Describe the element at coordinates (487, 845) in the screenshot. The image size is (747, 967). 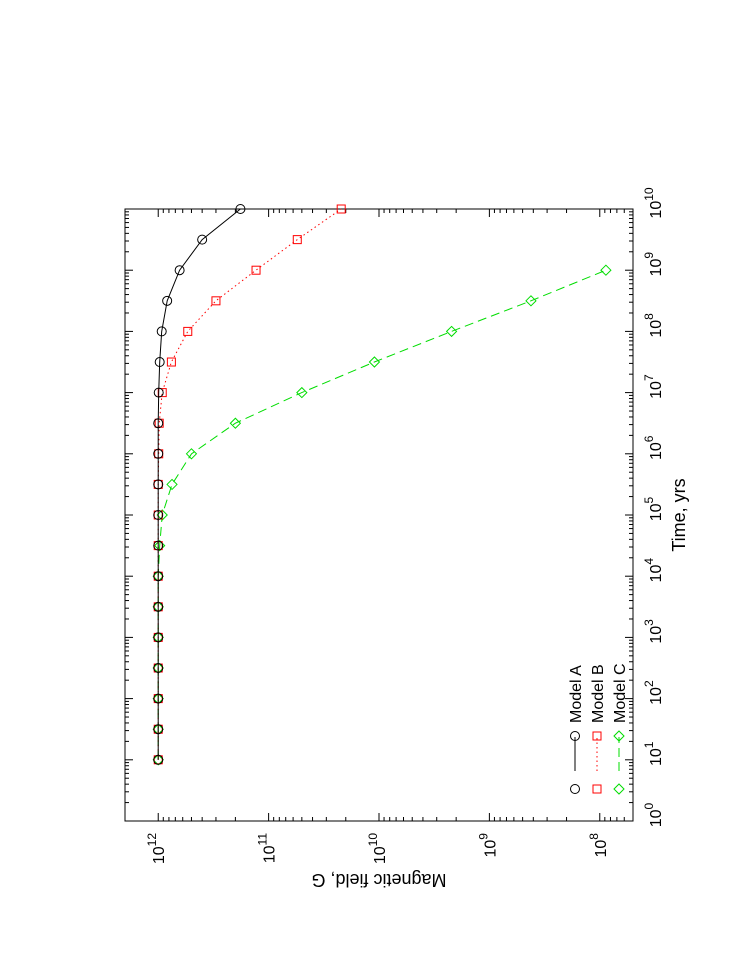
I see `y-tick-label: 109` at that location.